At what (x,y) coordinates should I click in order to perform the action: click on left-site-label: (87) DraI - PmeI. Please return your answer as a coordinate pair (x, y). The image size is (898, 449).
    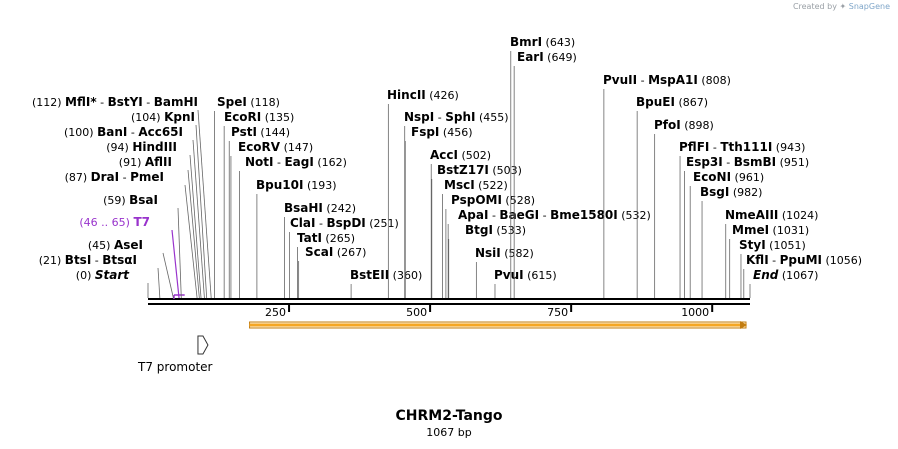
    Looking at the image, I should click on (114, 177).